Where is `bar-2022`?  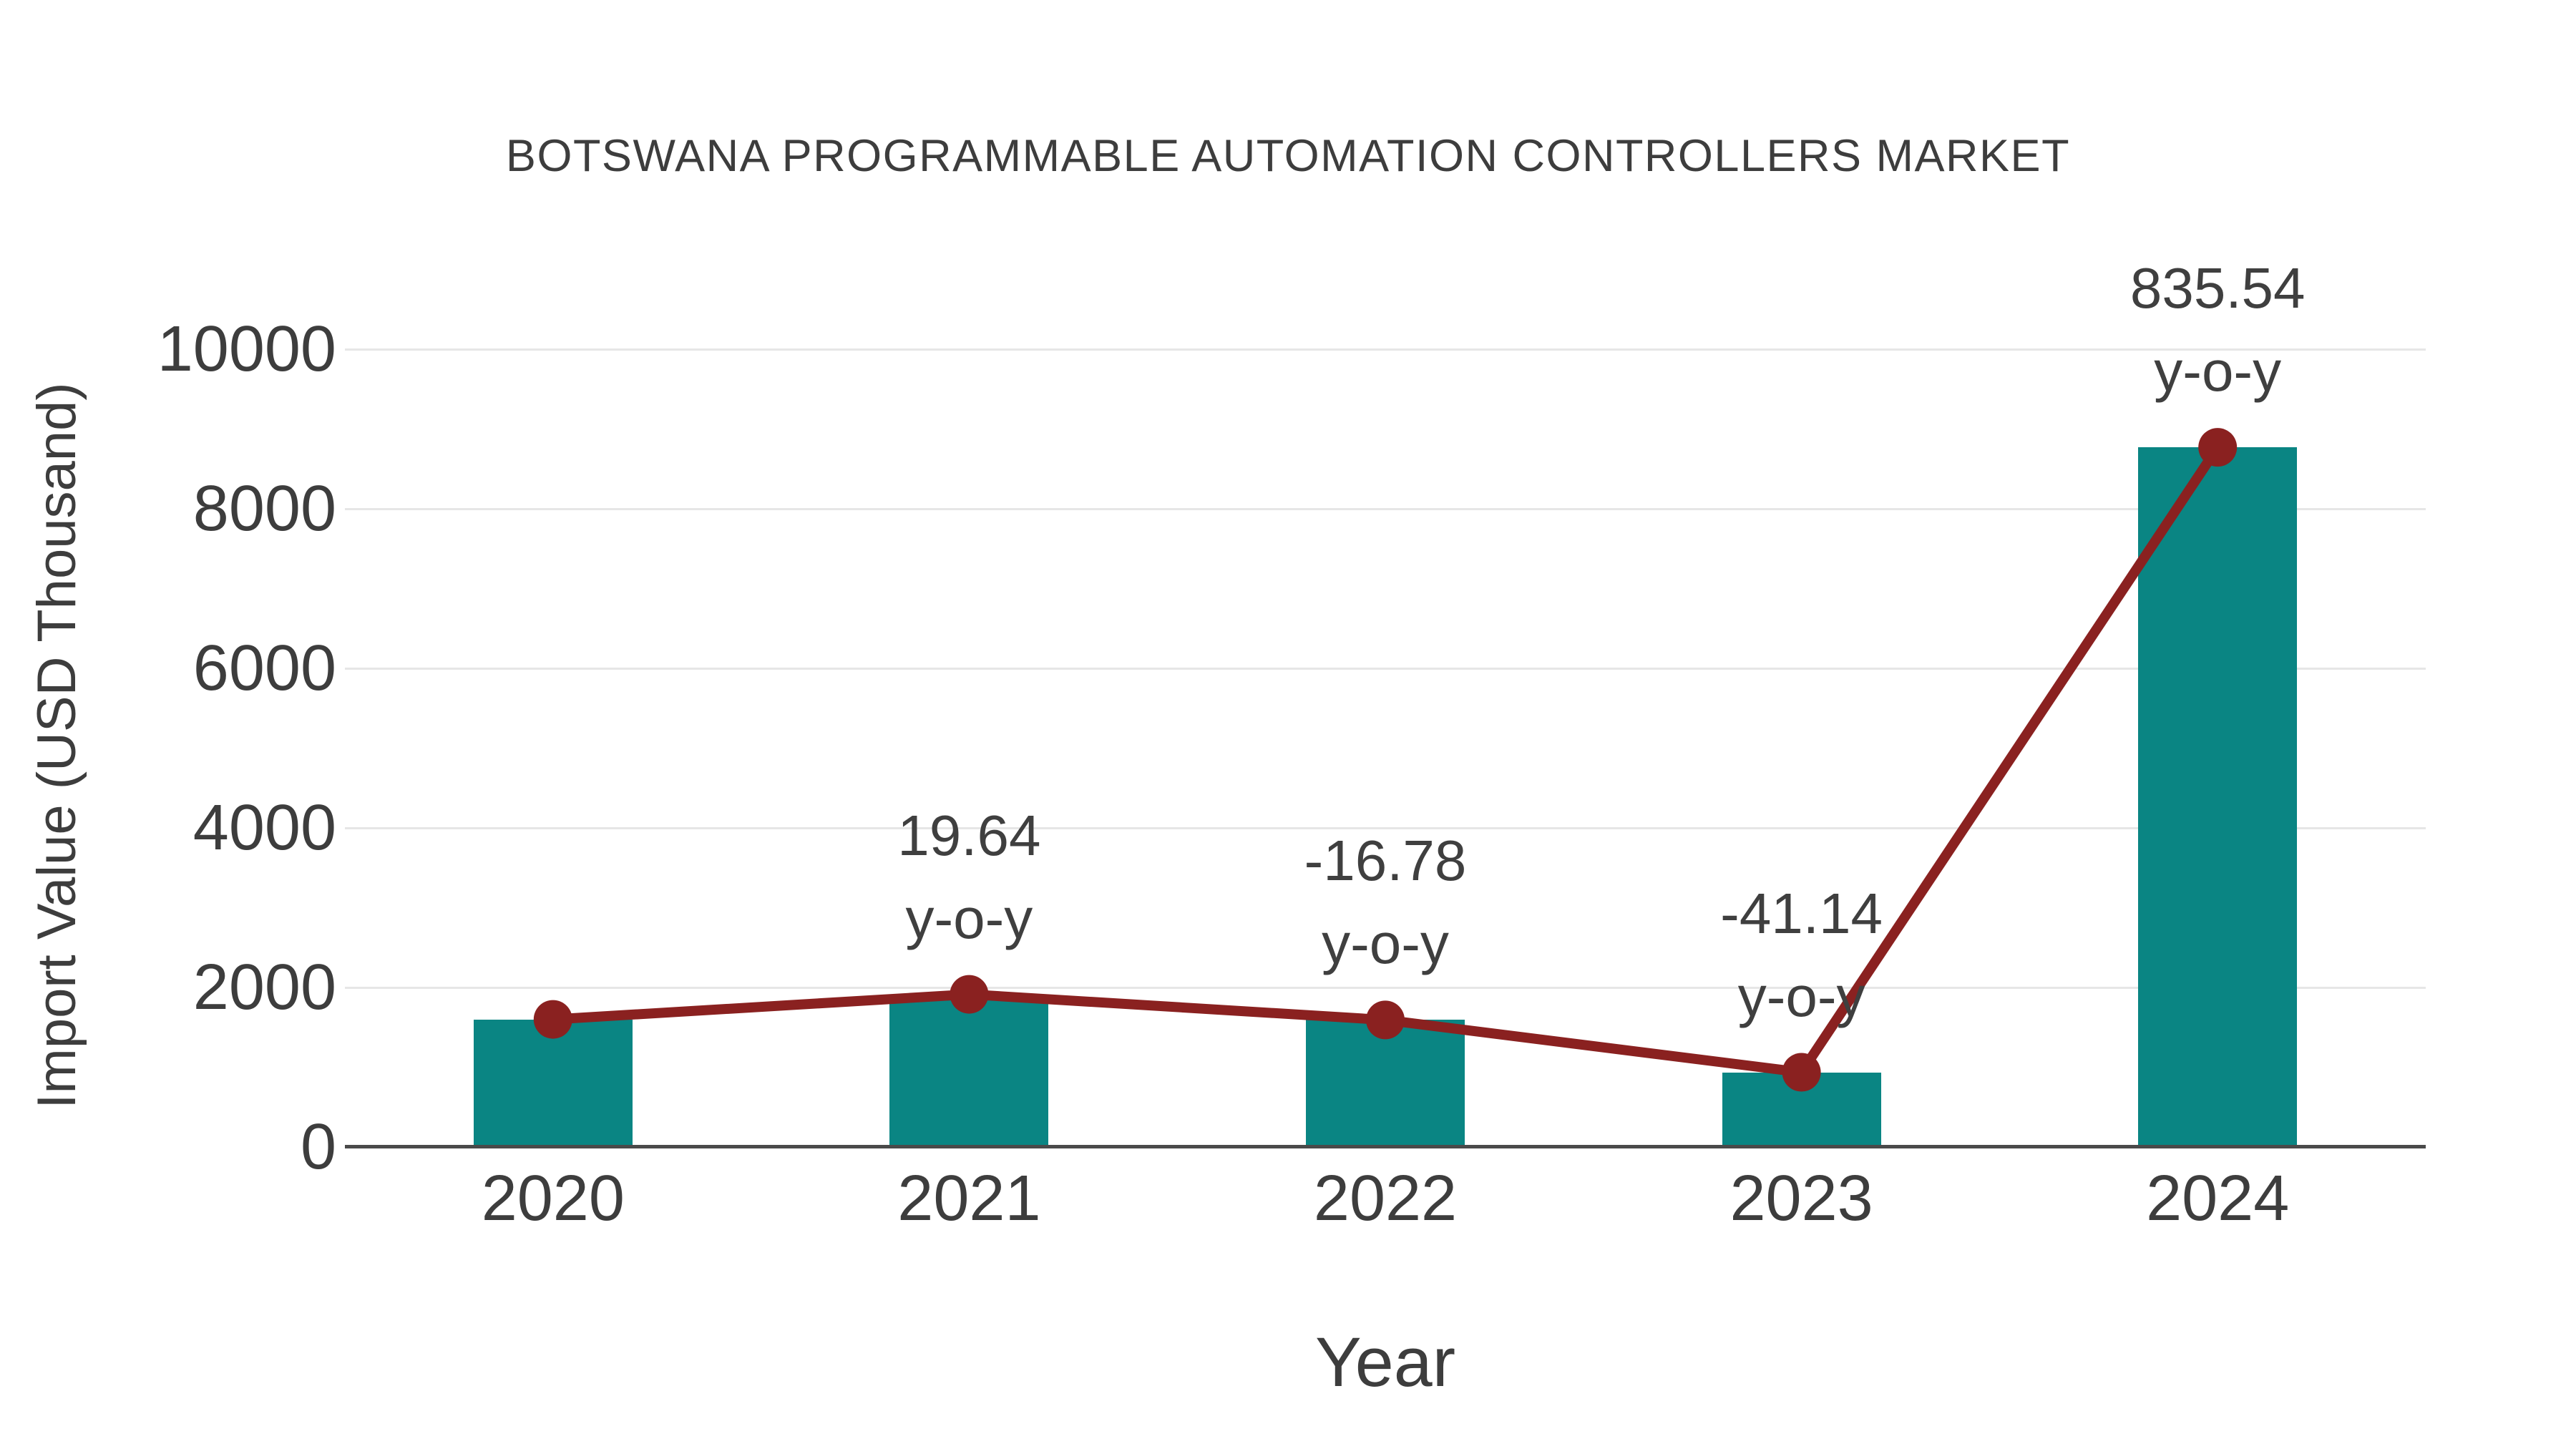 bar-2022 is located at coordinates (1385, 1083).